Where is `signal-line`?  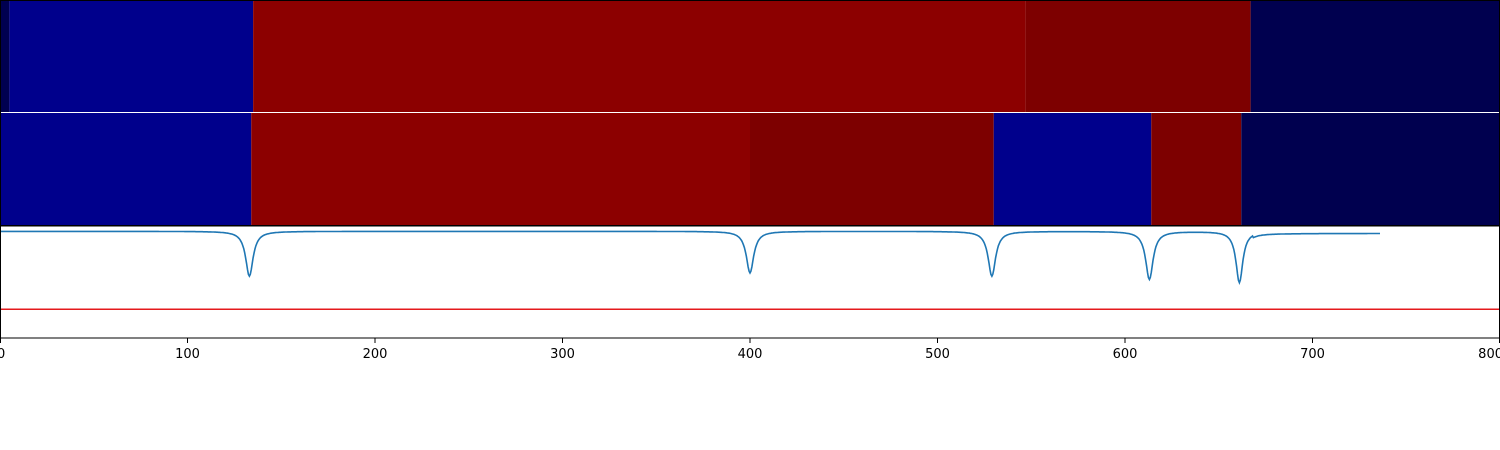 signal-line is located at coordinates (690, 257).